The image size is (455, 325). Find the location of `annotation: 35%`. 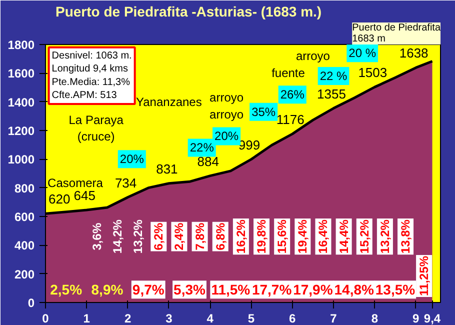

annotation: 35% is located at coordinates (264, 111).